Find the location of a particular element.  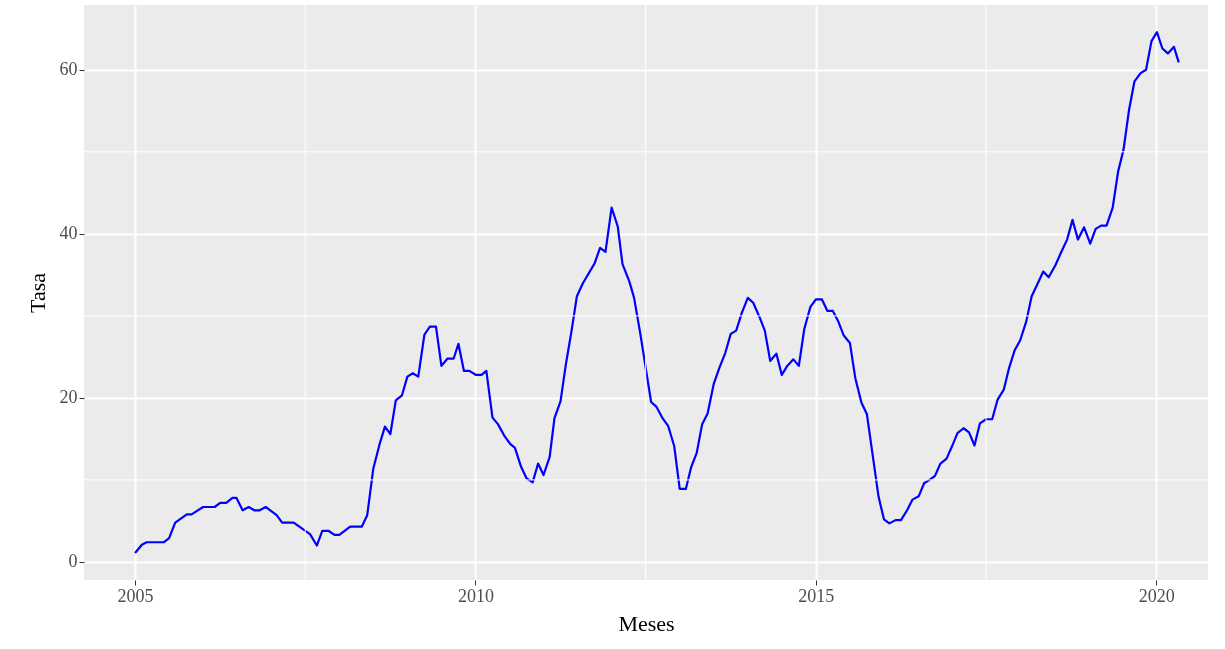

x-tick-label: 2015 is located at coordinates (816, 595).